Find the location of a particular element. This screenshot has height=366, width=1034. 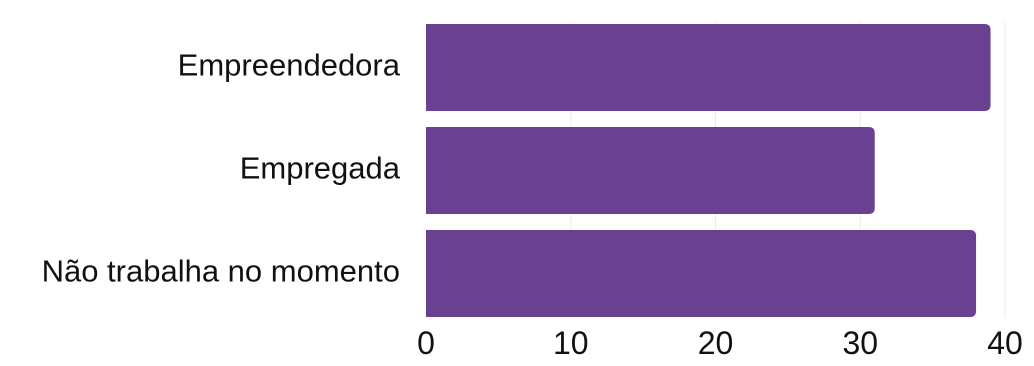

x-axis-tick-labels: 0 10 20 30 40 is located at coordinates (720, 343).